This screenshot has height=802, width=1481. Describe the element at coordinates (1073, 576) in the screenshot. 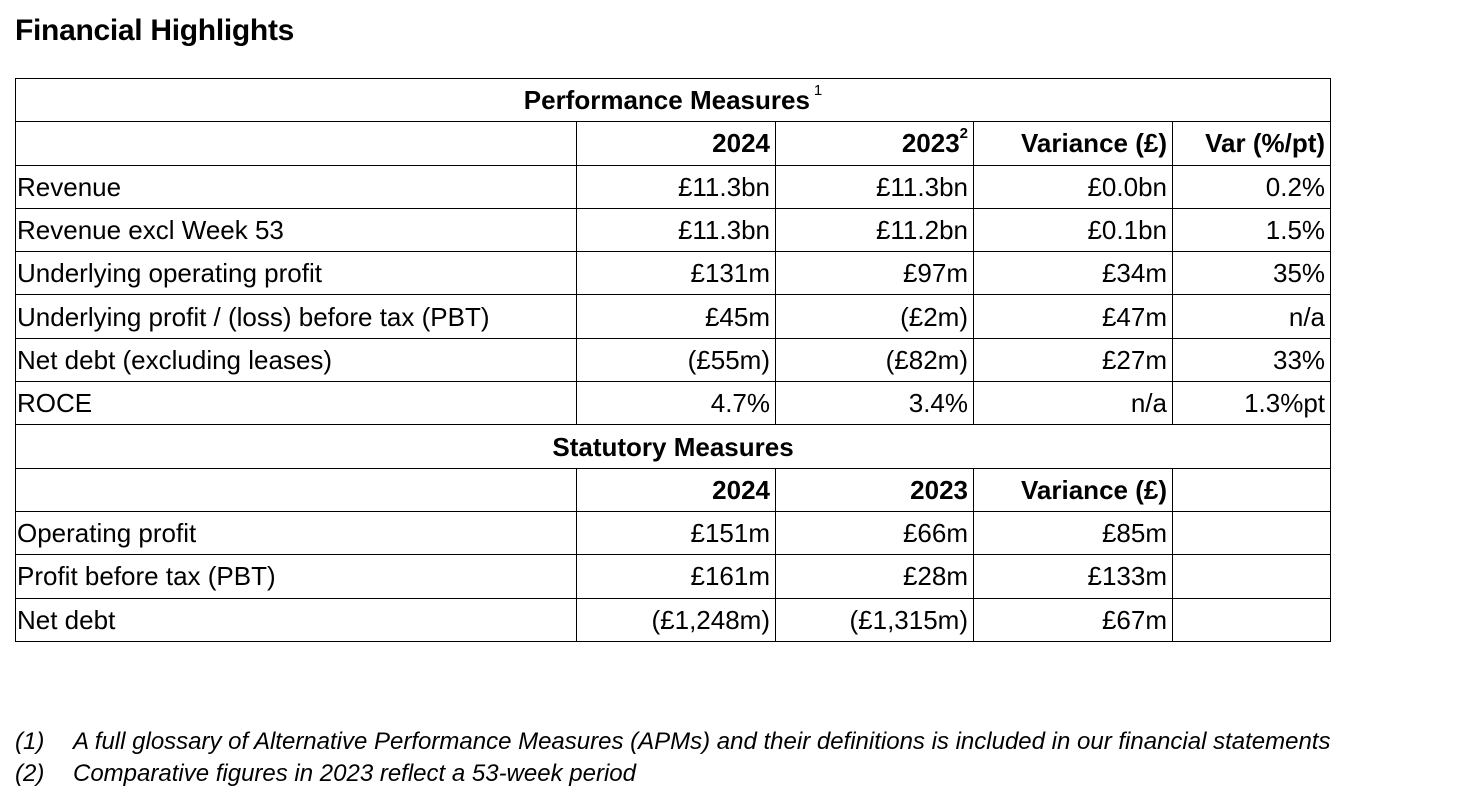

I see `cell-variance: £133m` at that location.